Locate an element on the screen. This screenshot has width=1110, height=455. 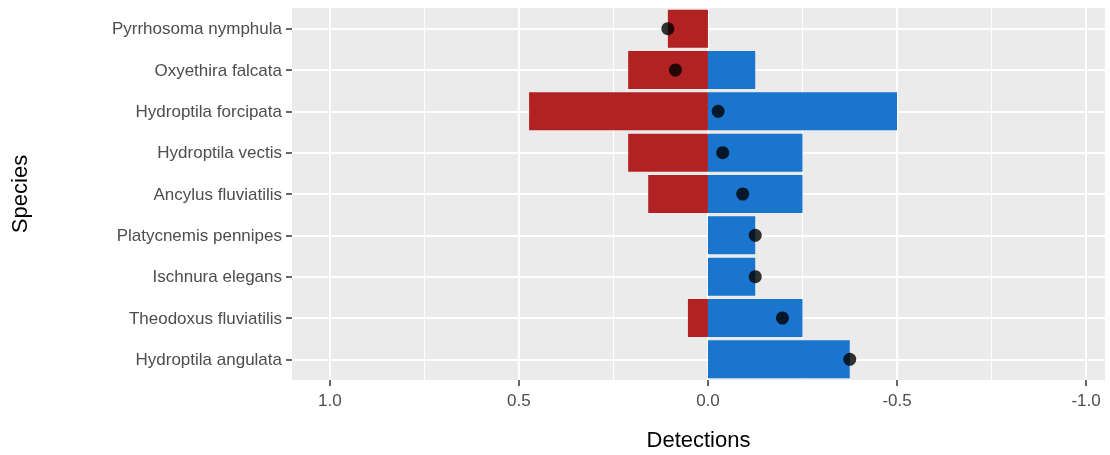
x-tick-label: -1.0 is located at coordinates (1086, 400).